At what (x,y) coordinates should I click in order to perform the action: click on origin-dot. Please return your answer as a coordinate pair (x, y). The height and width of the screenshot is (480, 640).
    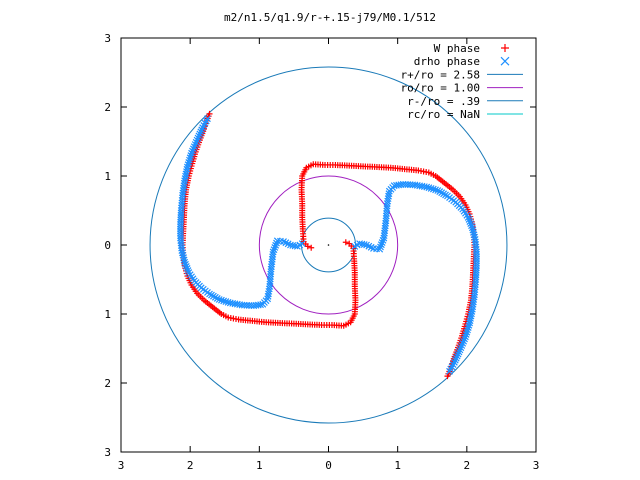
    Looking at the image, I should click on (328, 245).